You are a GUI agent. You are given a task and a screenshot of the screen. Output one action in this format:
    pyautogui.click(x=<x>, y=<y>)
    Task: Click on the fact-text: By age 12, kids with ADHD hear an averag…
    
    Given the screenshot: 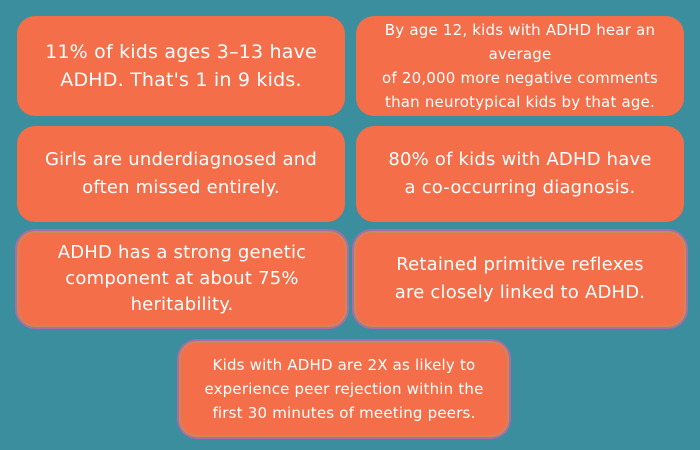 What is the action you would take?
    pyautogui.click(x=520, y=66)
    